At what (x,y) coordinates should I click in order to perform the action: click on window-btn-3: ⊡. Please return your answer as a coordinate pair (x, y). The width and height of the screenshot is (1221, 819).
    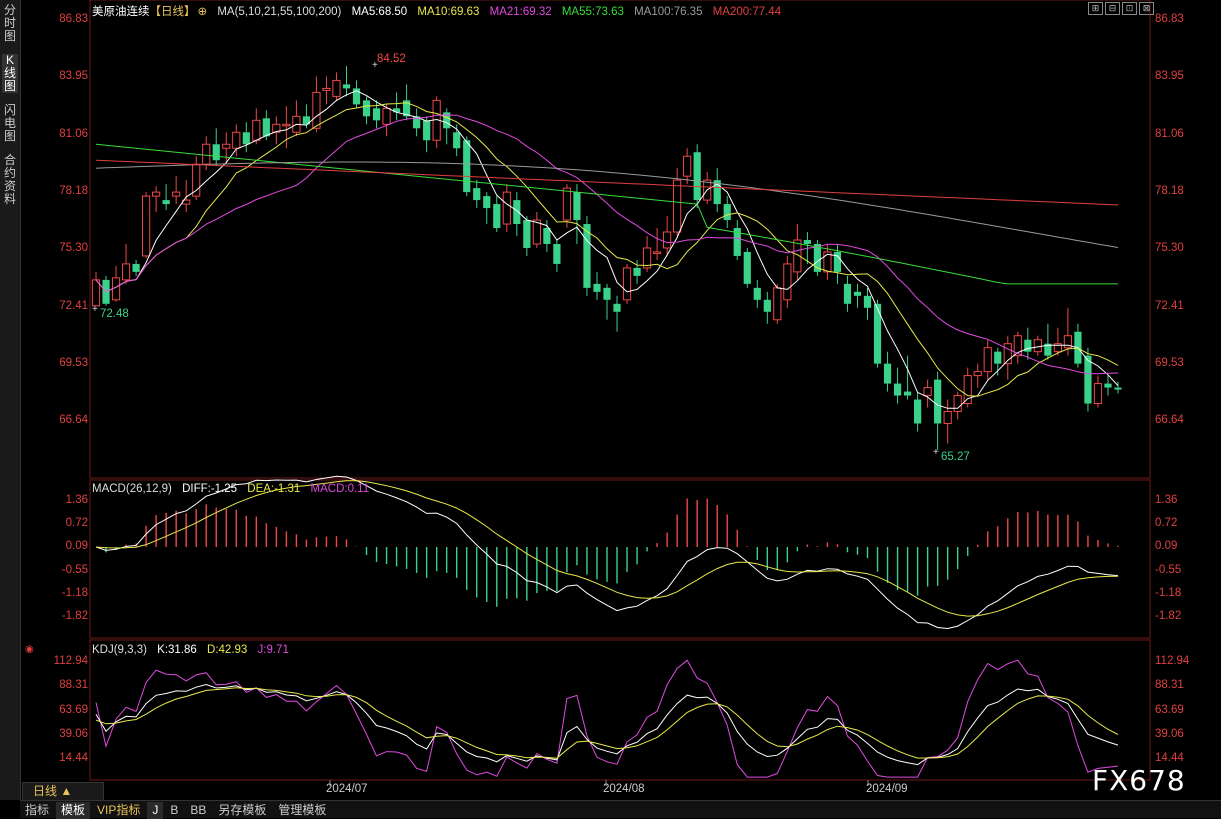
    Looking at the image, I should click on (1129, 8).